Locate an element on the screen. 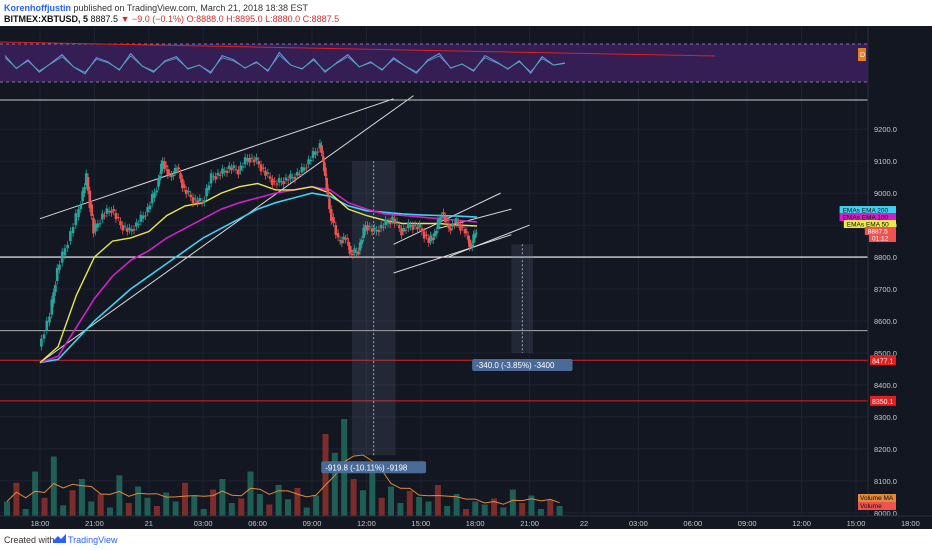 This screenshot has height=550, width=932. x-tick-label: 21:00 is located at coordinates (529, 523).